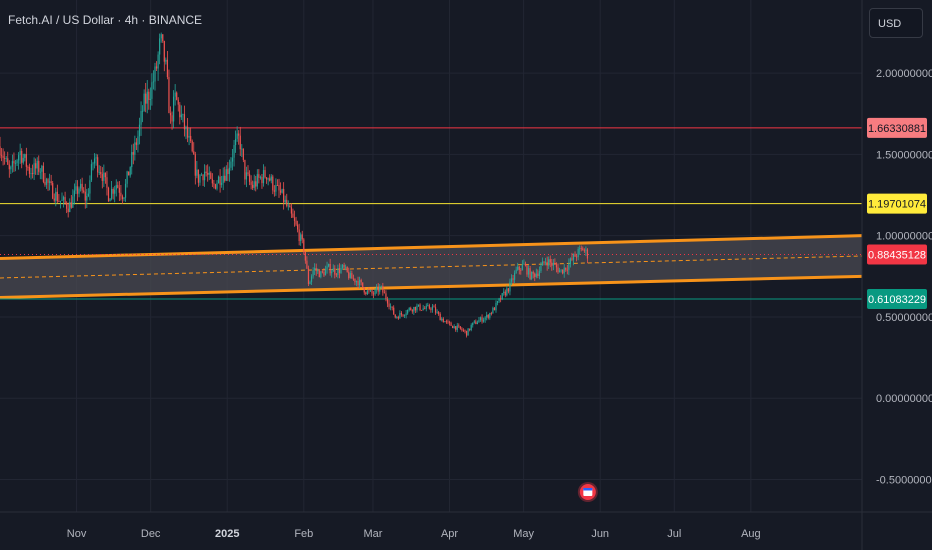 This screenshot has width=932, height=550. I want to click on channel-upper-line, so click(431, 247).